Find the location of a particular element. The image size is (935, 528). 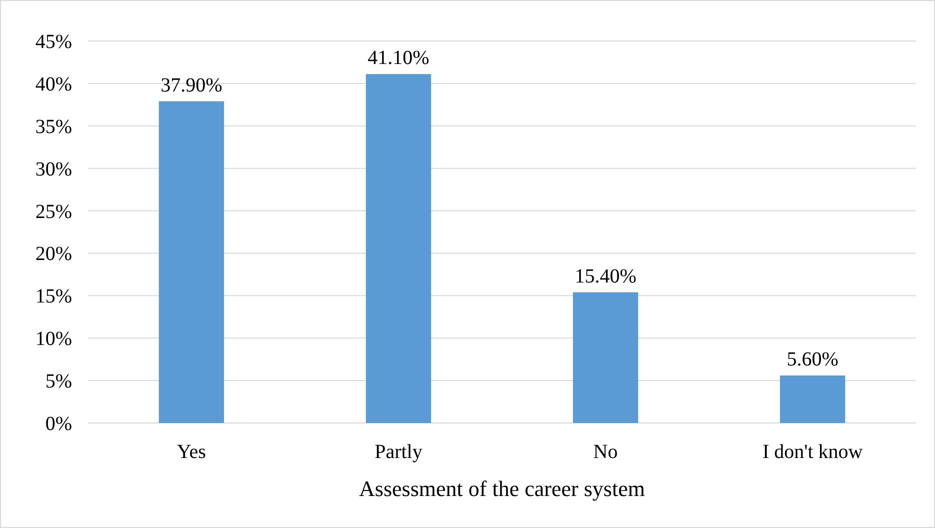

data-label: 41.10% is located at coordinates (399, 58).